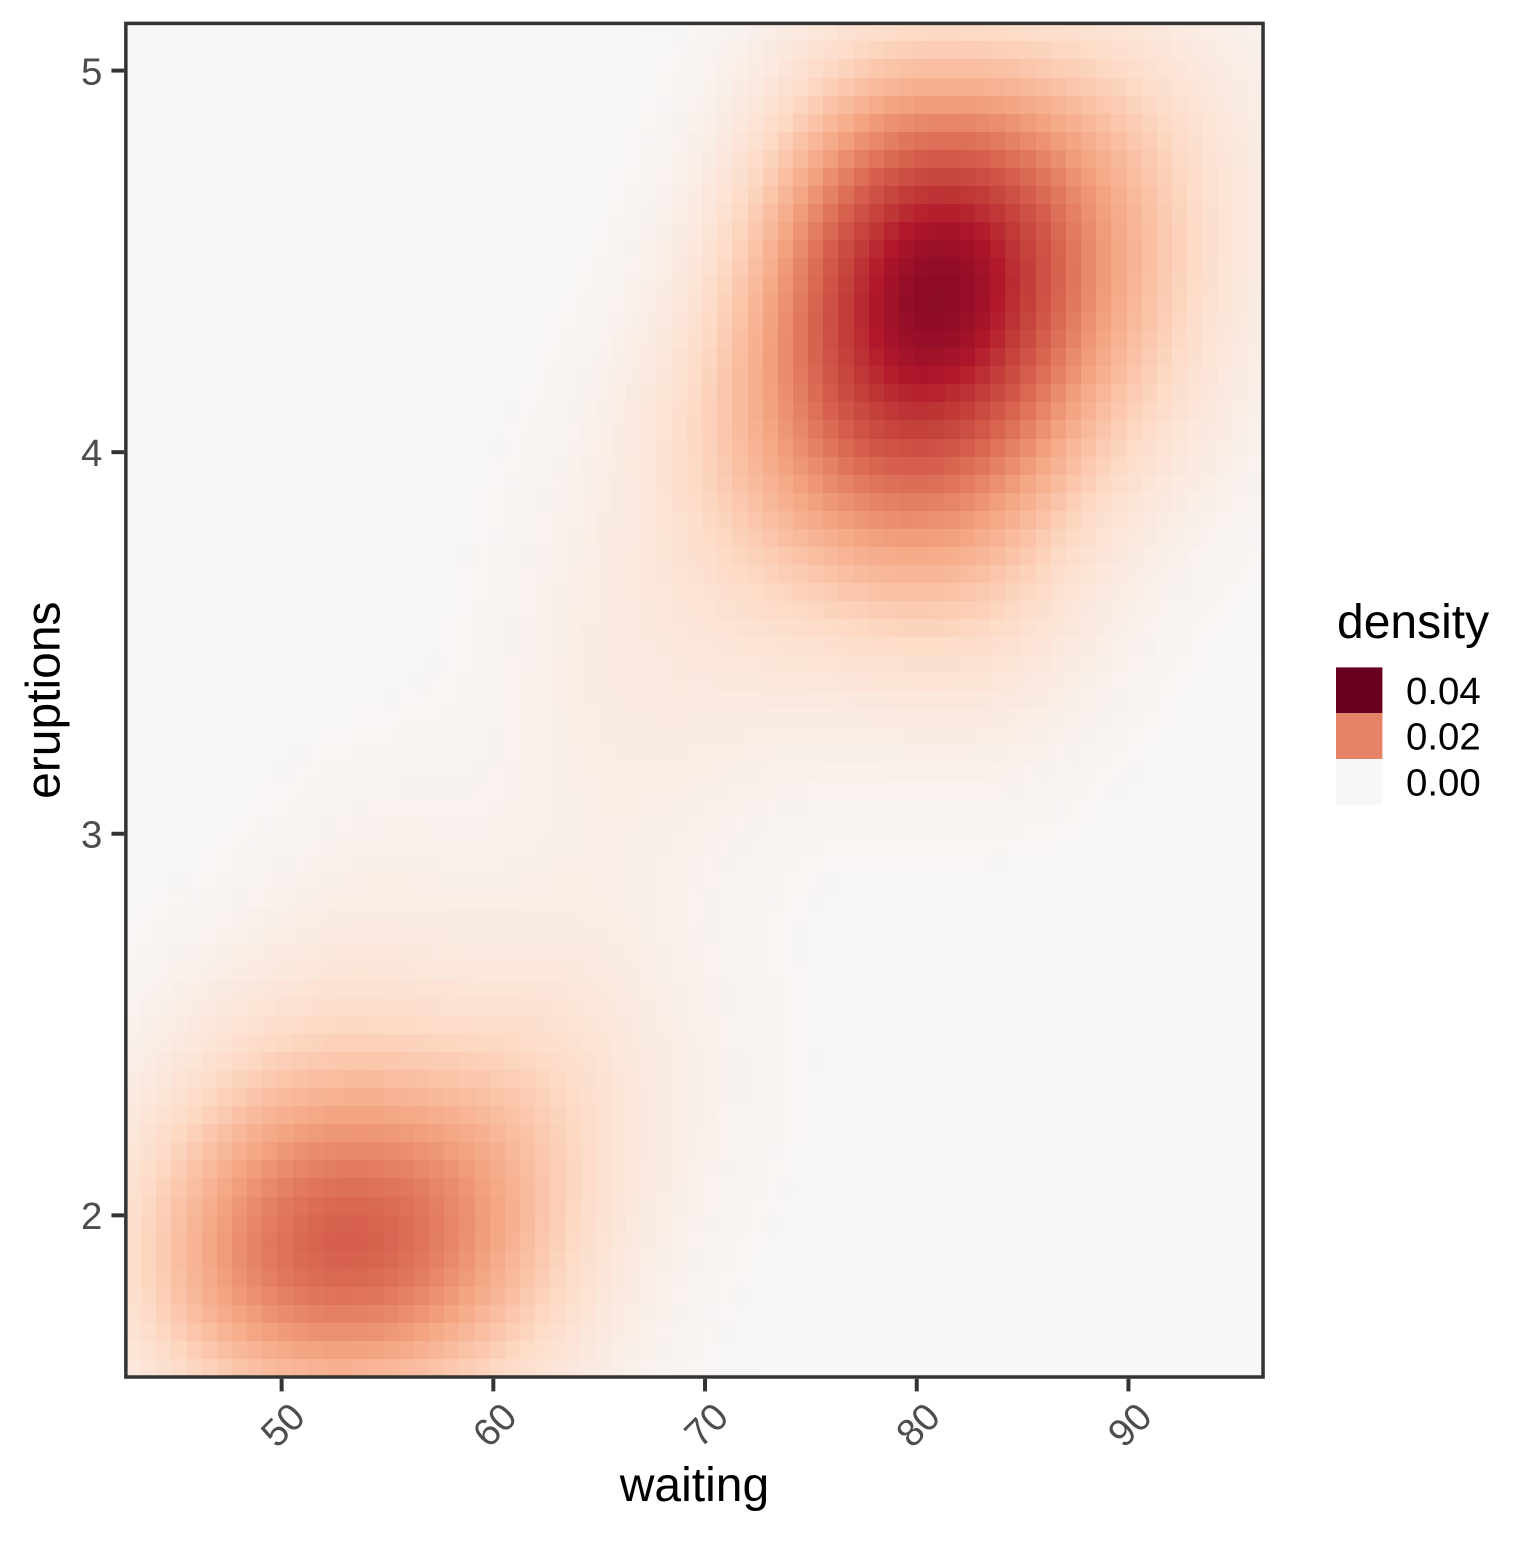 The image size is (1536, 1541). Describe the element at coordinates (1443, 737) in the screenshot. I see `svg-text: 0.02` at that location.